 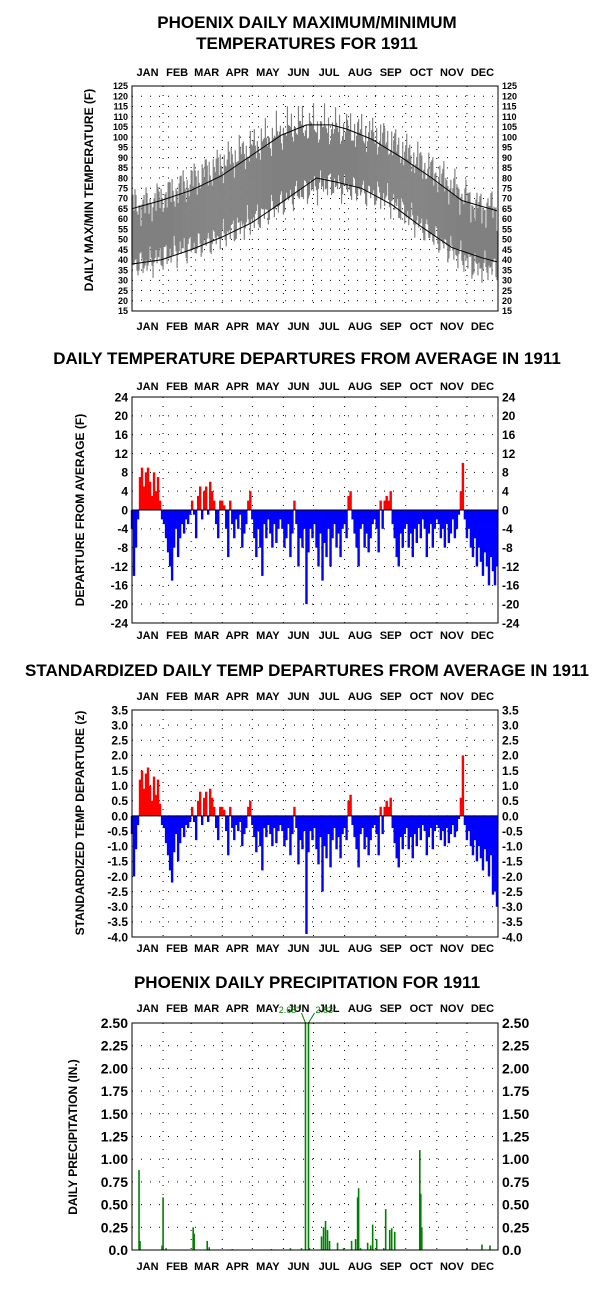 What do you see at coordinates (177, 1267) in the screenshot?
I see `chart4-month-label-bottom: FEB` at bounding box center [177, 1267].